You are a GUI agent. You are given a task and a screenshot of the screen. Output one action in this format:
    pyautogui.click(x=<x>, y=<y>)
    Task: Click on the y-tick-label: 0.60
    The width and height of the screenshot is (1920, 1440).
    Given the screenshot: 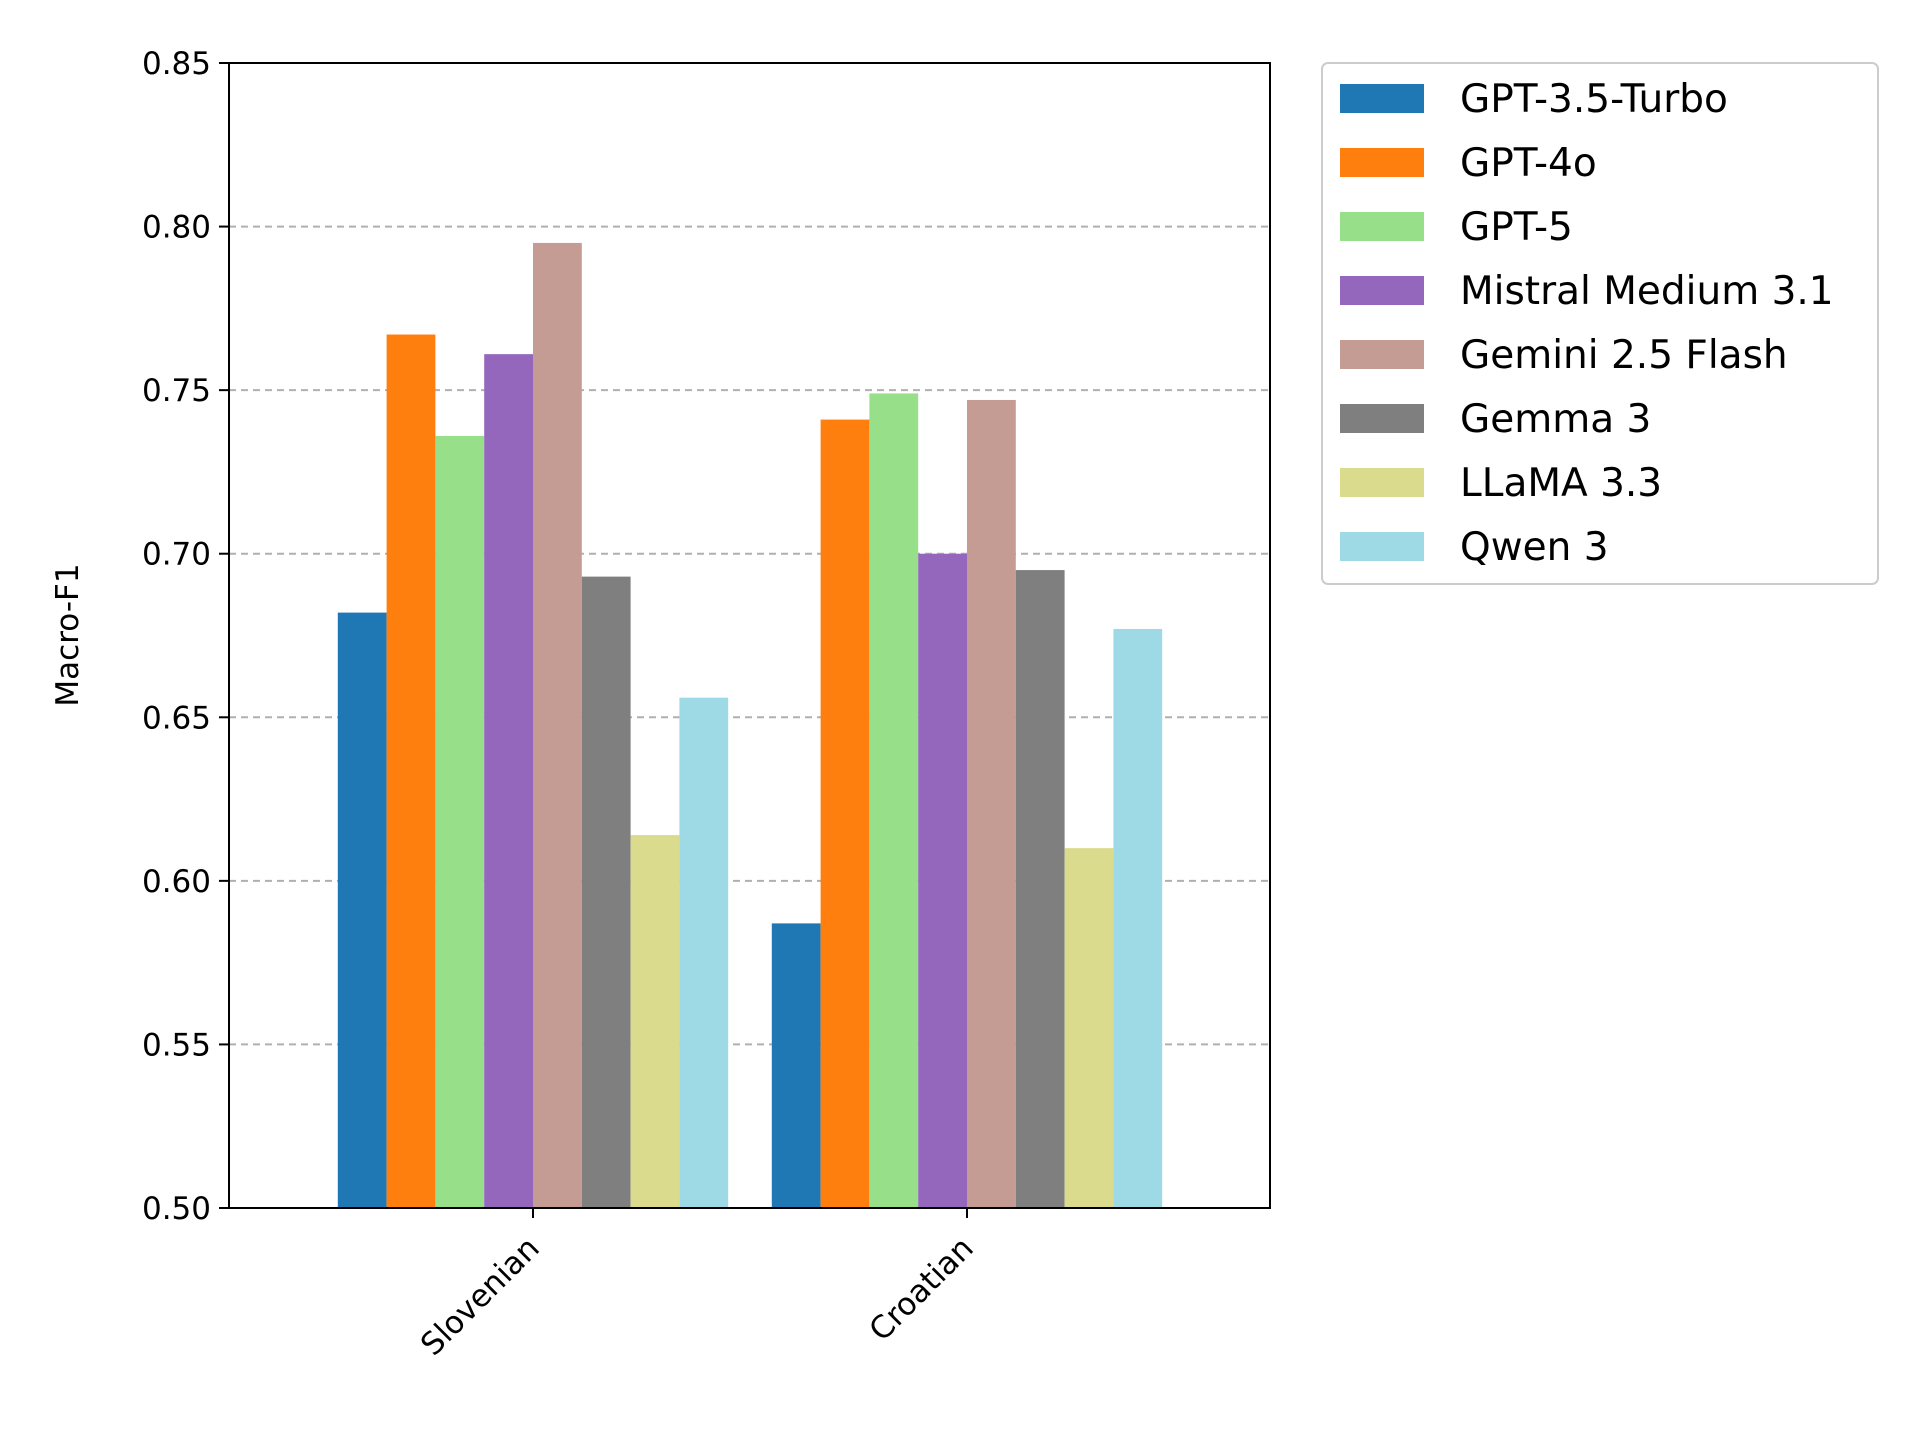 What is the action you would take?
    pyautogui.click(x=176, y=882)
    